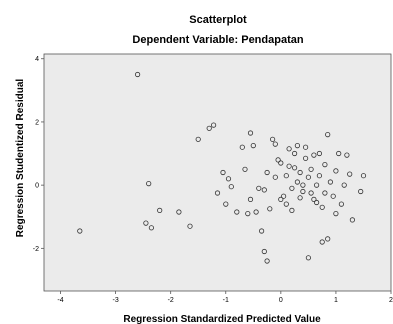 The image size is (393, 324). Describe the element at coordinates (171, 300) in the screenshot. I see `x-tick-label: -2` at that location.